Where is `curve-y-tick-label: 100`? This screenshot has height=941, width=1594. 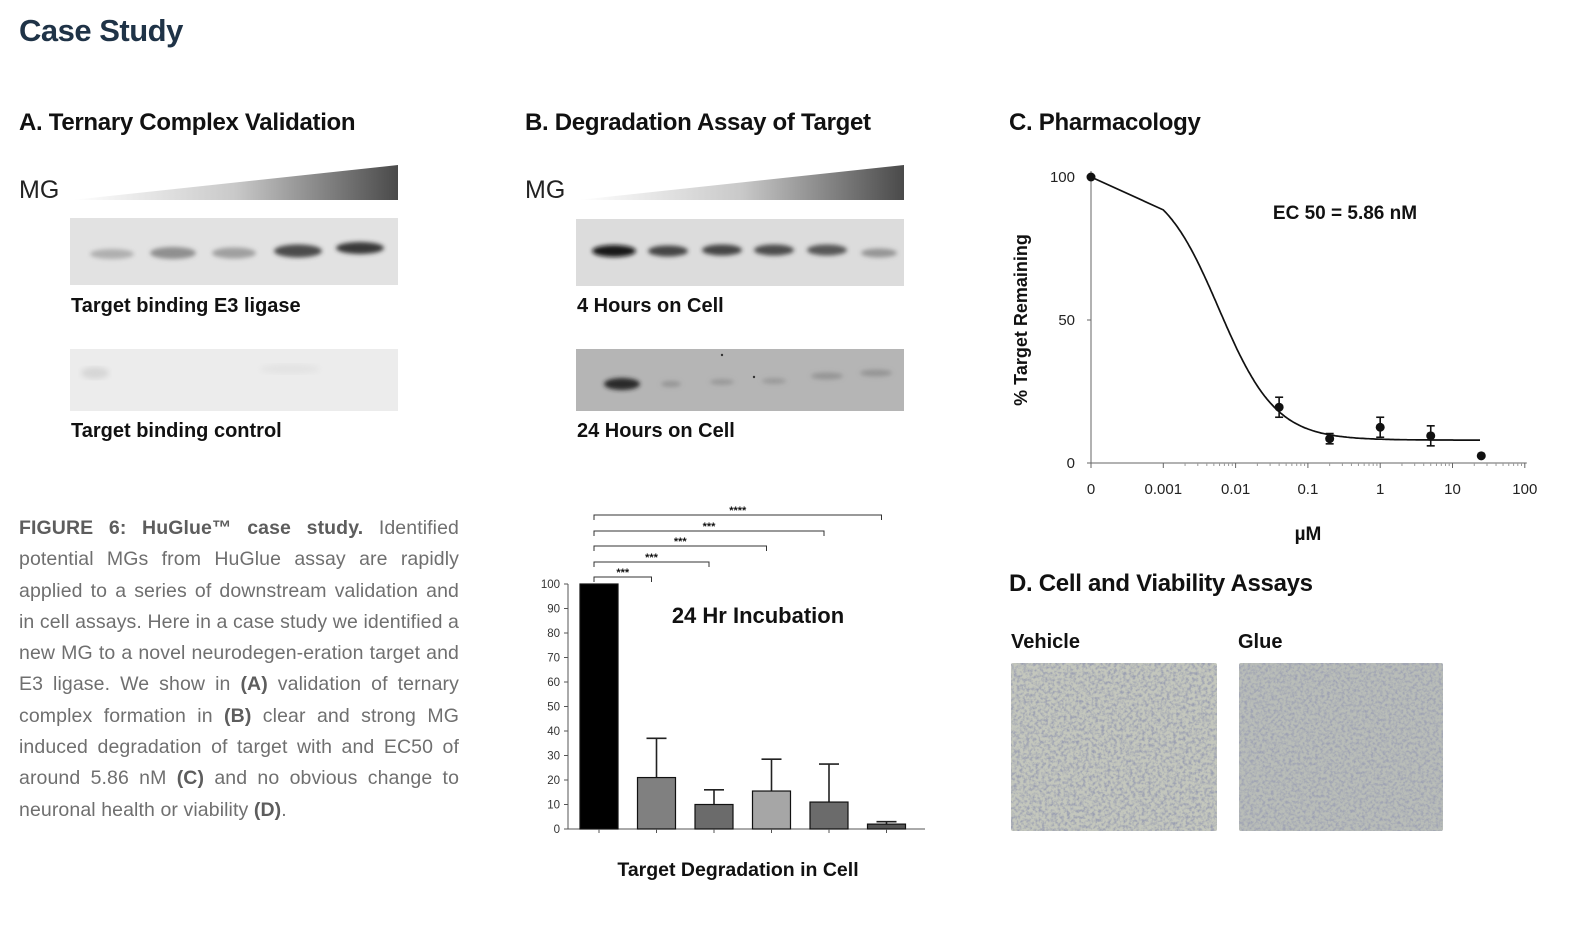 curve-y-tick-label: 100 is located at coordinates (1062, 177).